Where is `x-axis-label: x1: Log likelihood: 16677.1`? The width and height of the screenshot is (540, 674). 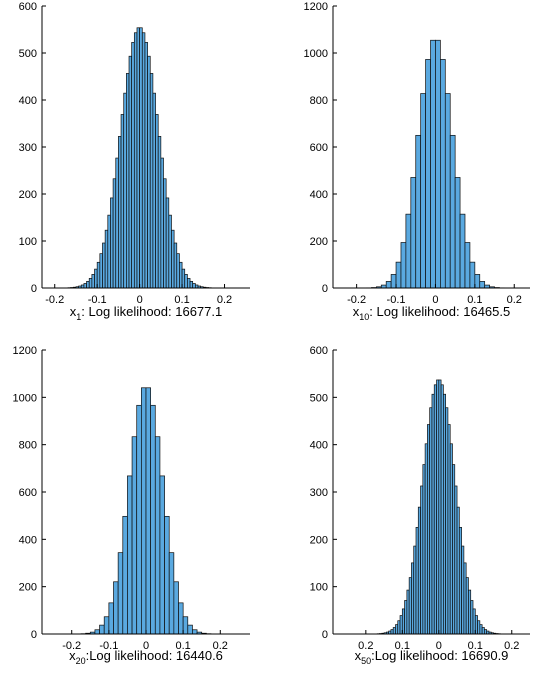 x-axis-label: x1: Log likelihood: 16677.1 is located at coordinates (146, 313).